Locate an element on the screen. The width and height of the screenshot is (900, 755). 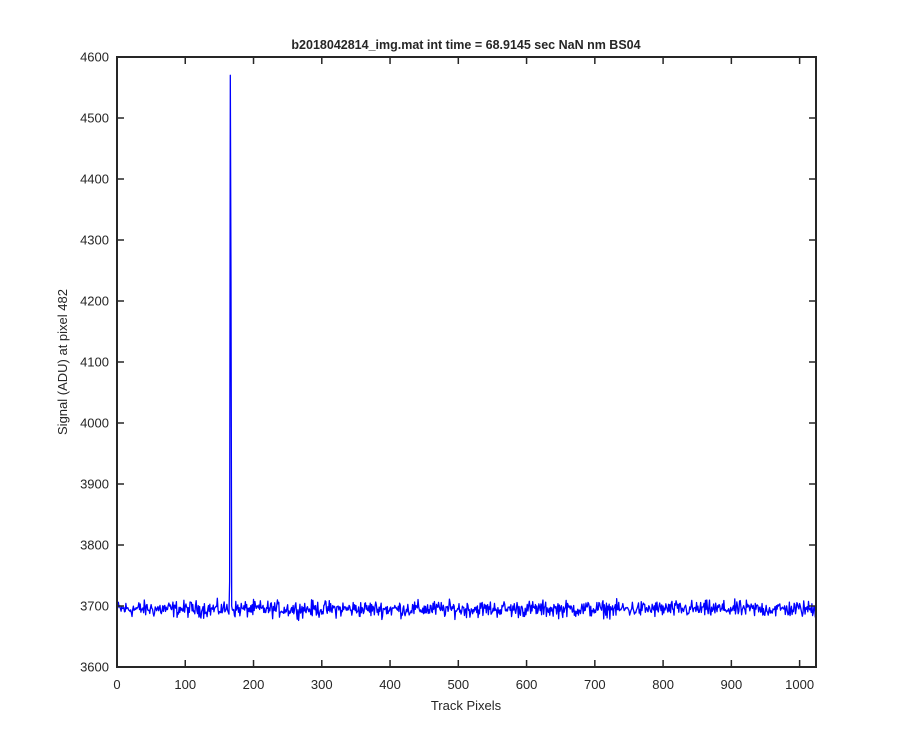
x-tick-label: 300 is located at coordinates (322, 684).